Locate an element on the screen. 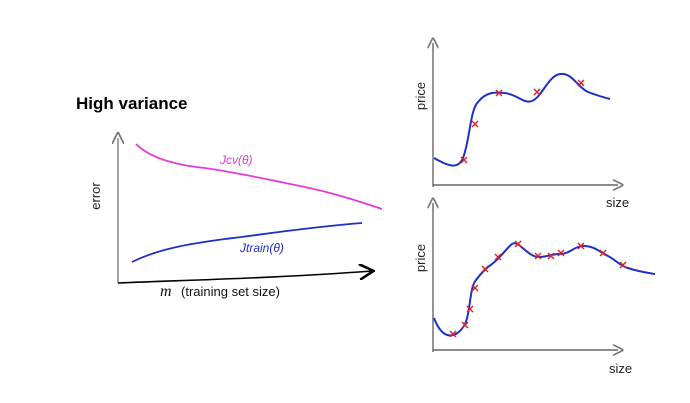  panel-title: High variance is located at coordinates (132, 103).